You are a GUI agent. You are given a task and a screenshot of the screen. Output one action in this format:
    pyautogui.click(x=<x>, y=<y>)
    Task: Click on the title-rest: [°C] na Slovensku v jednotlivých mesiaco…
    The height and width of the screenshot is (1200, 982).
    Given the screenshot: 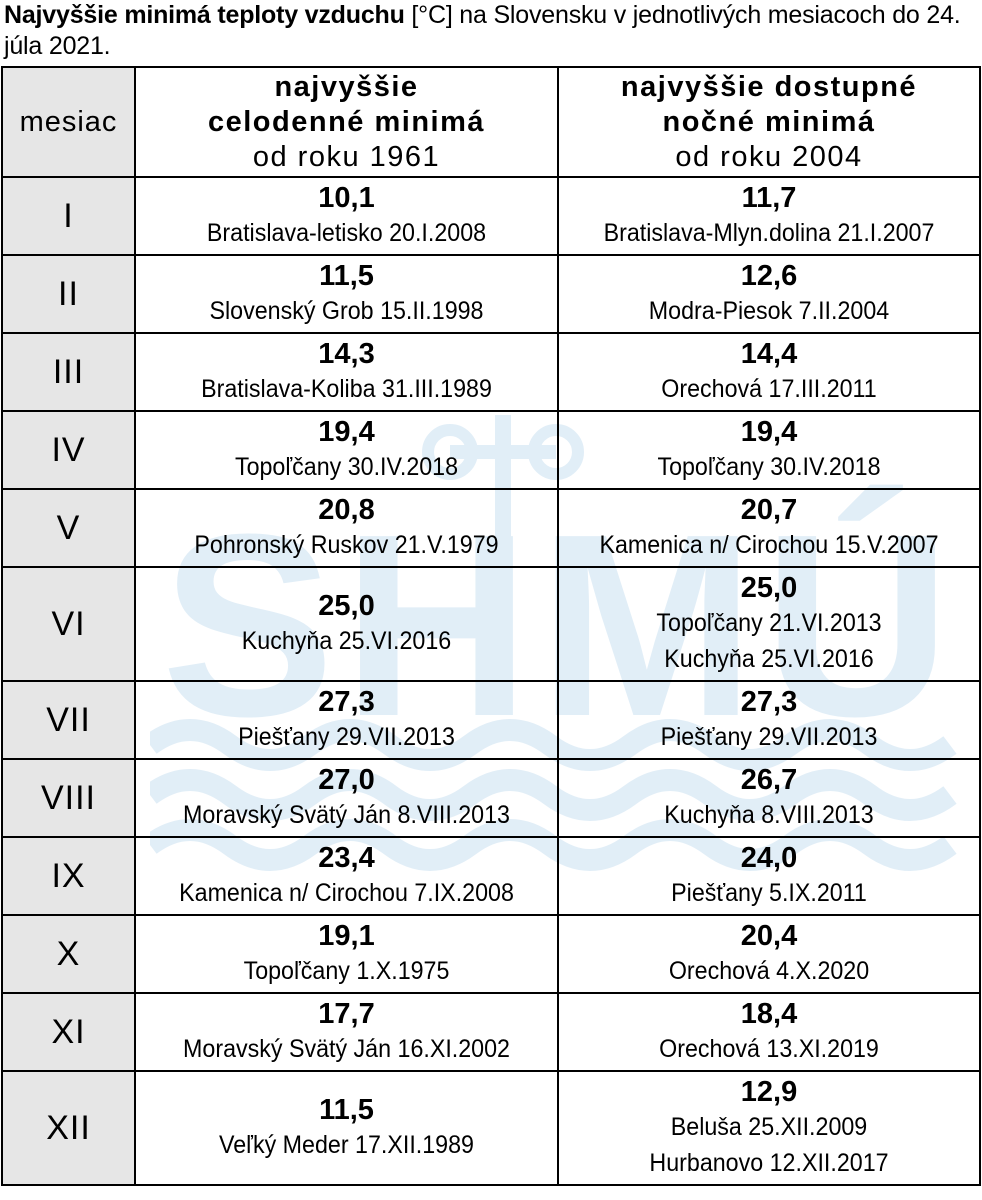 What is the action you would take?
    pyautogui.click(x=482, y=30)
    